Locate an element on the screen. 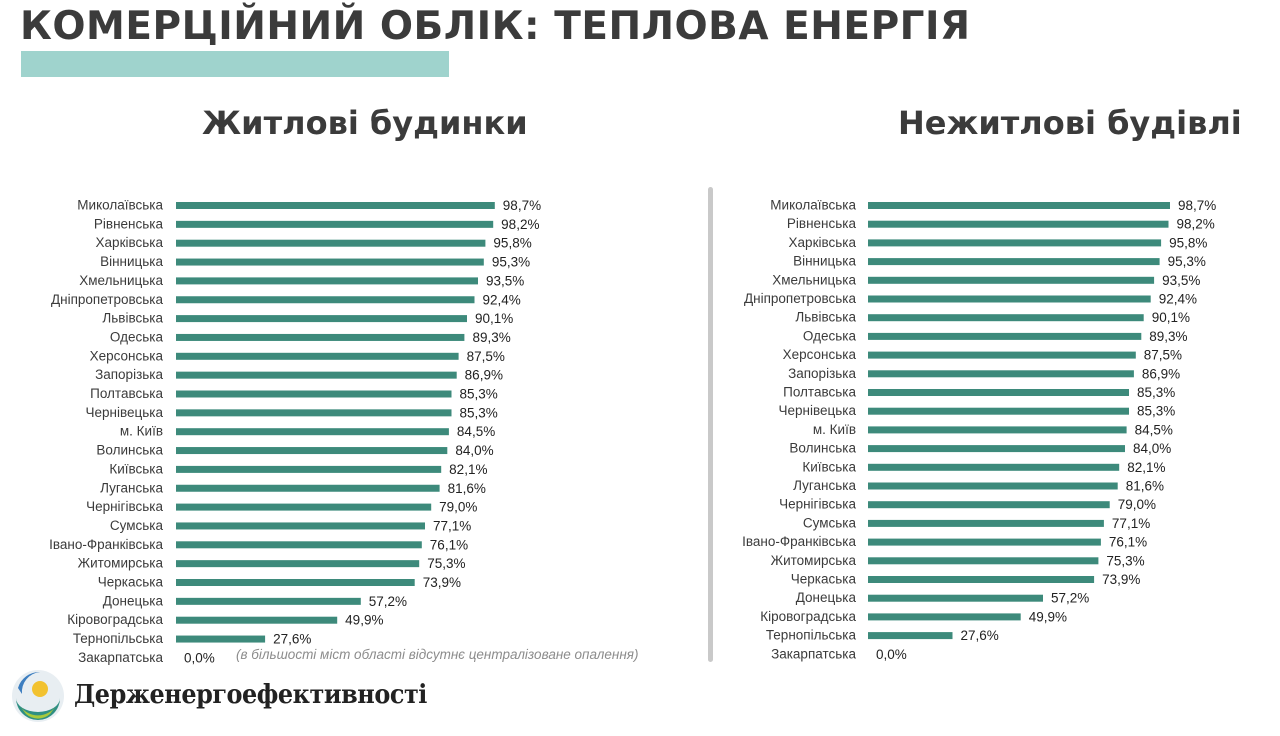 This screenshot has width=1280, height=736. category-label-residential: Дніпропетровська is located at coordinates (107, 299).